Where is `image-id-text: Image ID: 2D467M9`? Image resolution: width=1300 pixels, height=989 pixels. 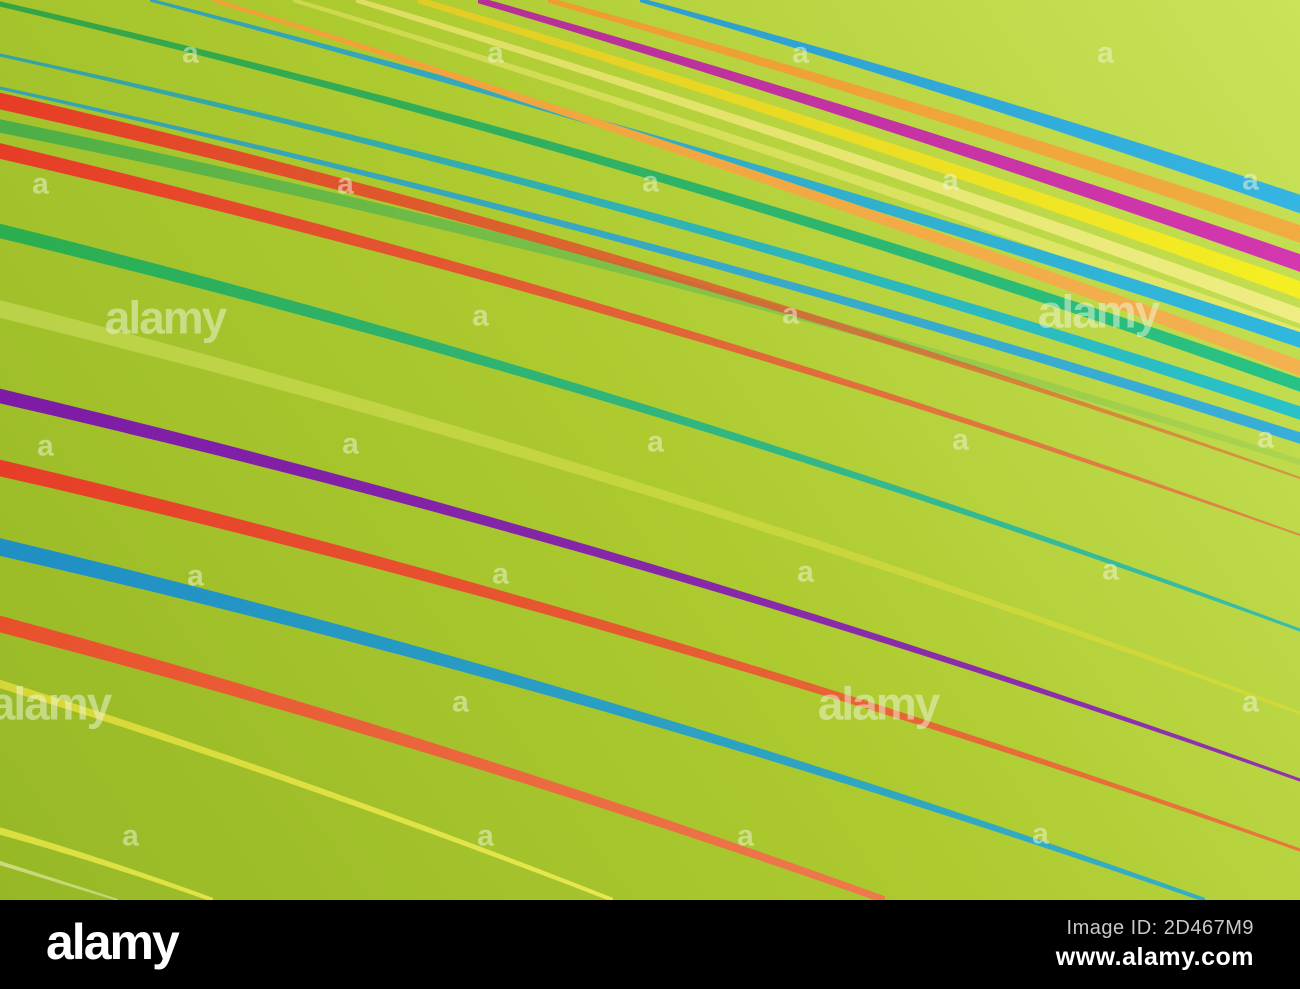
image-id-text: Image ID: 2D467M9 is located at coordinates (1160, 928).